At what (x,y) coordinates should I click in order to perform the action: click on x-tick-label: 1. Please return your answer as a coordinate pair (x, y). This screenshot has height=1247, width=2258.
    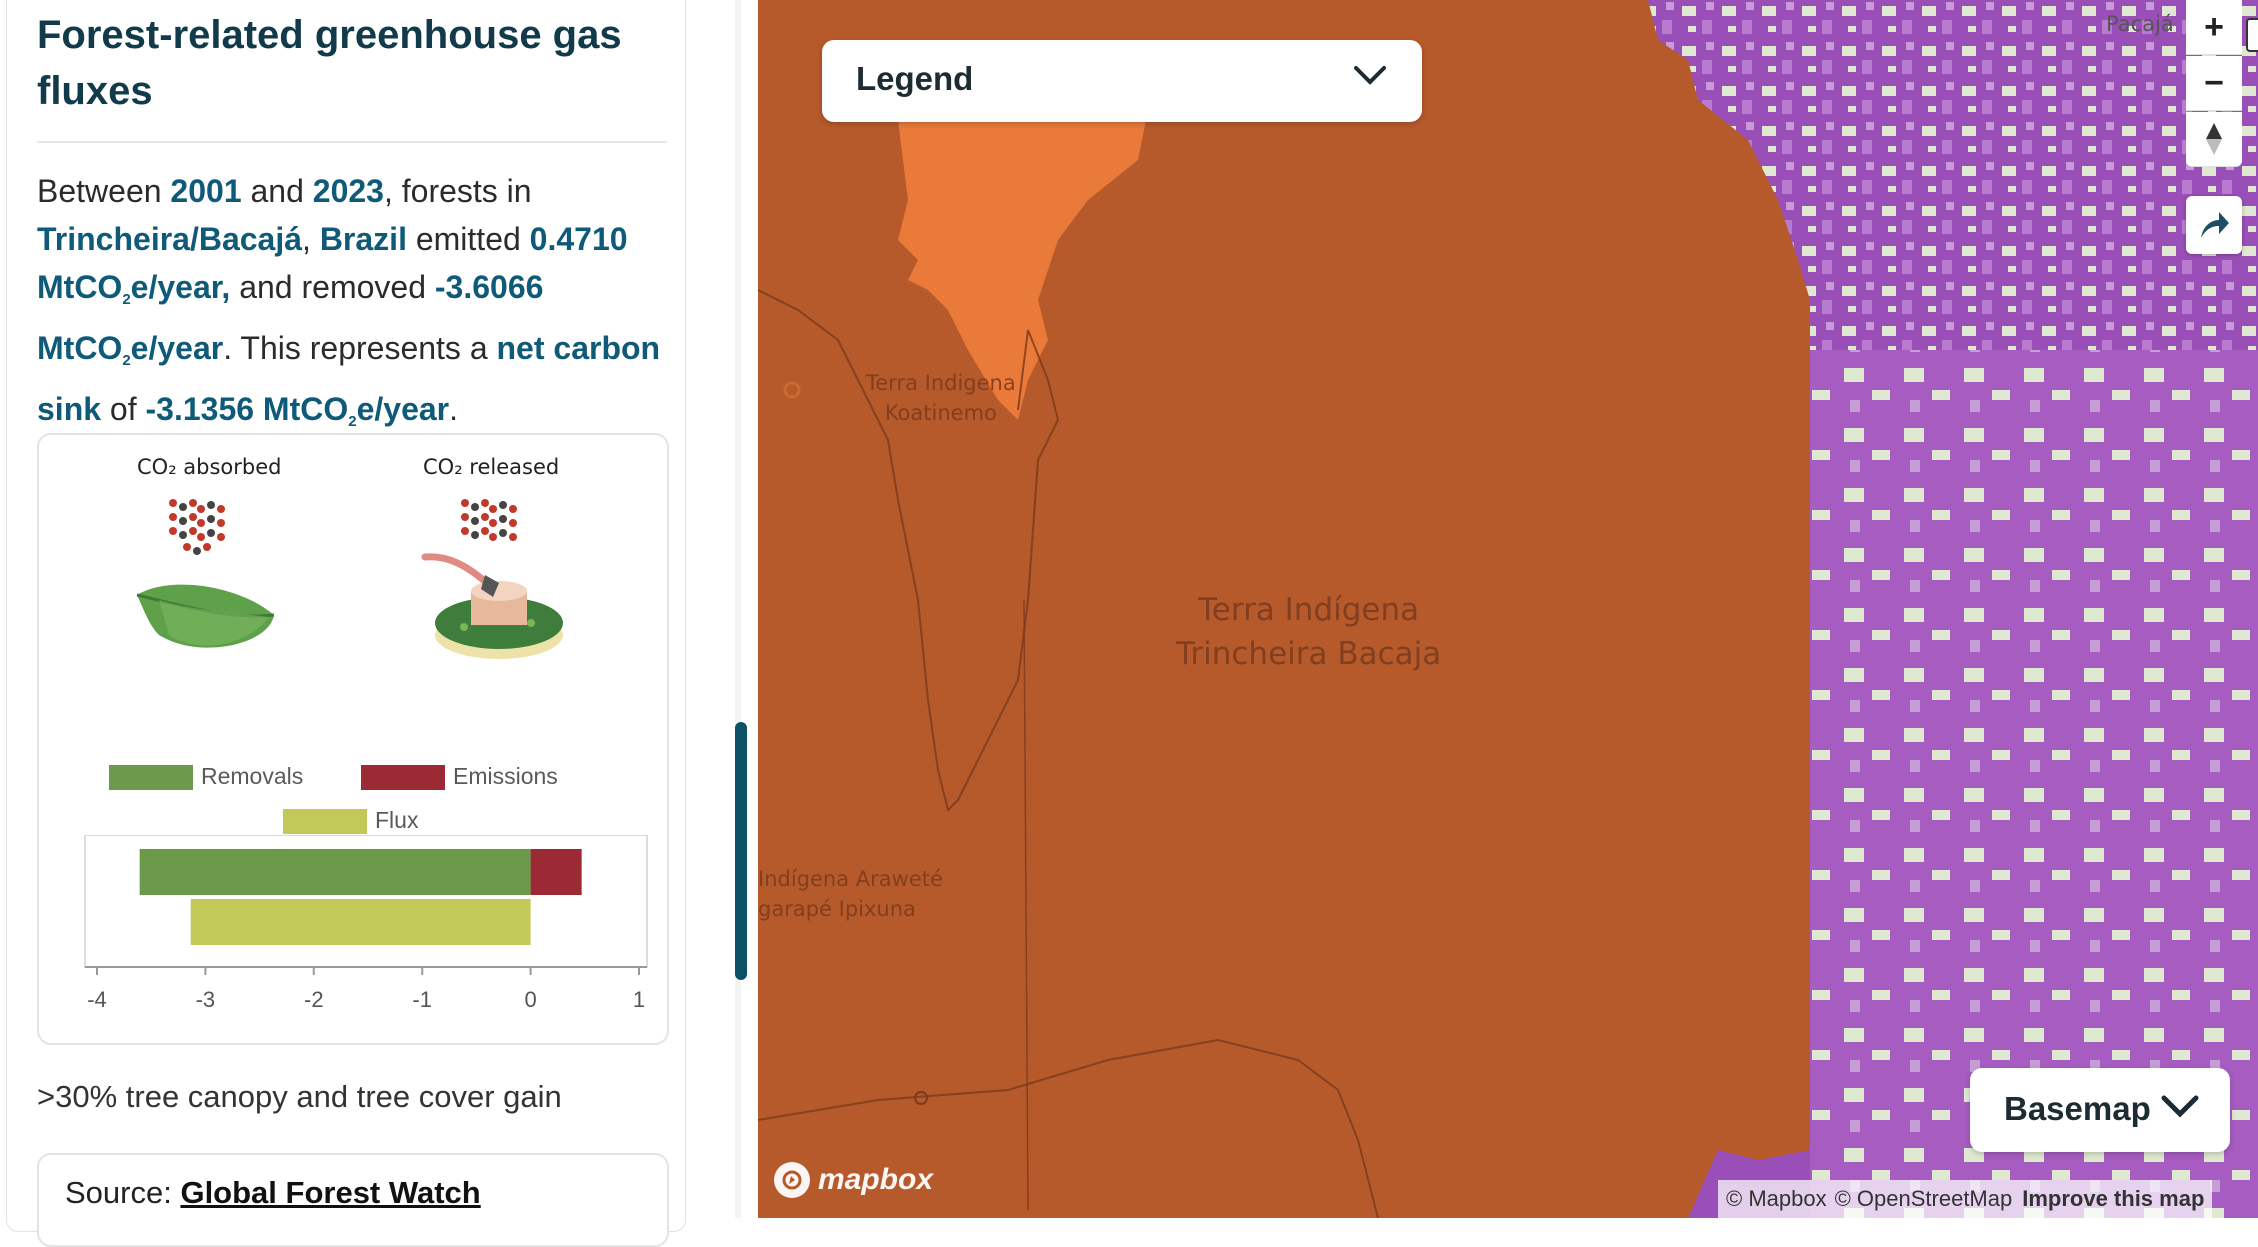
    Looking at the image, I should click on (639, 999).